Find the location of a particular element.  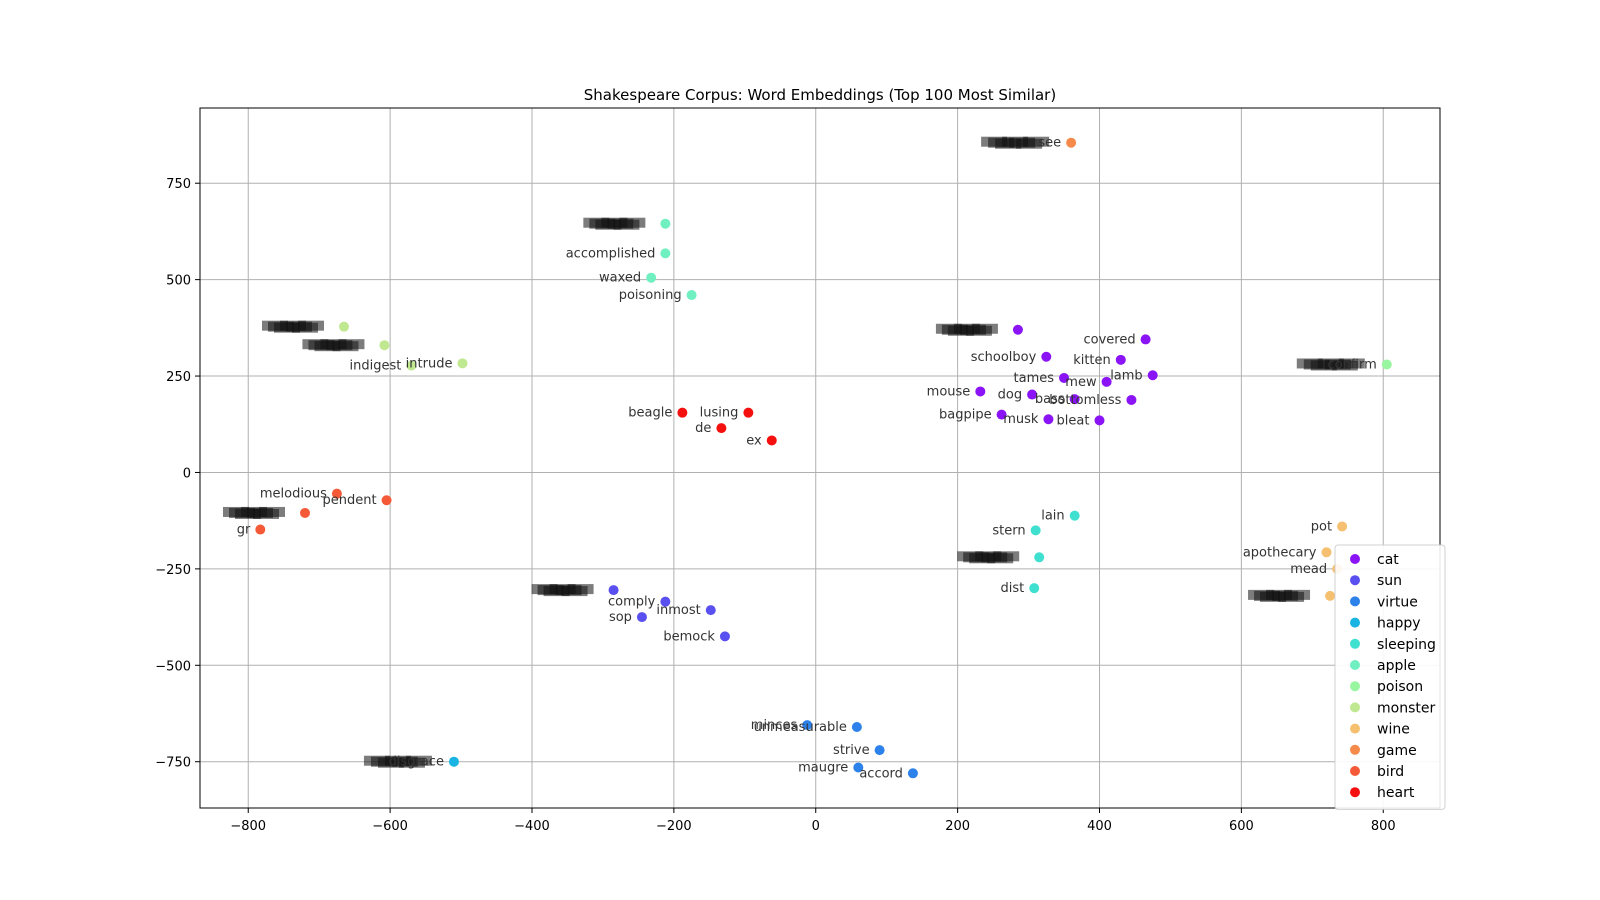

point-label: mew is located at coordinates (1081, 382).